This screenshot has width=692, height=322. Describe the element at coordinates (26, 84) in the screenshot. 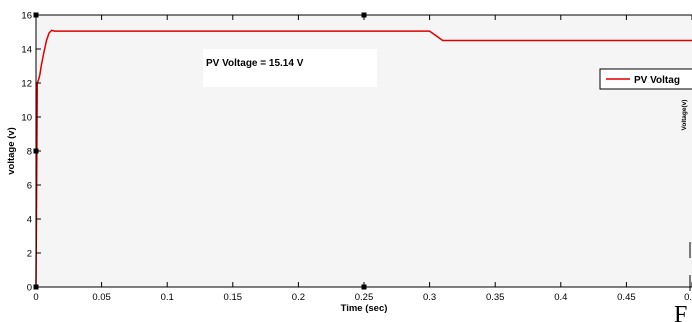

I see `y-tick-label: 12` at that location.